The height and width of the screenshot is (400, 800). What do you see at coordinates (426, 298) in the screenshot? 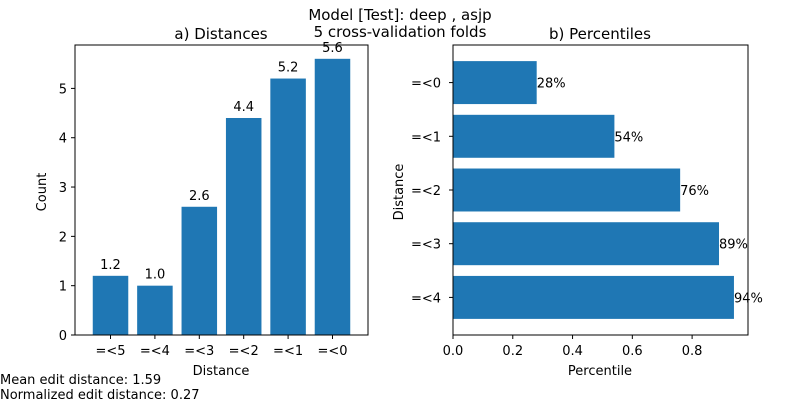
I see `y-tick-label: =<4` at bounding box center [426, 298].